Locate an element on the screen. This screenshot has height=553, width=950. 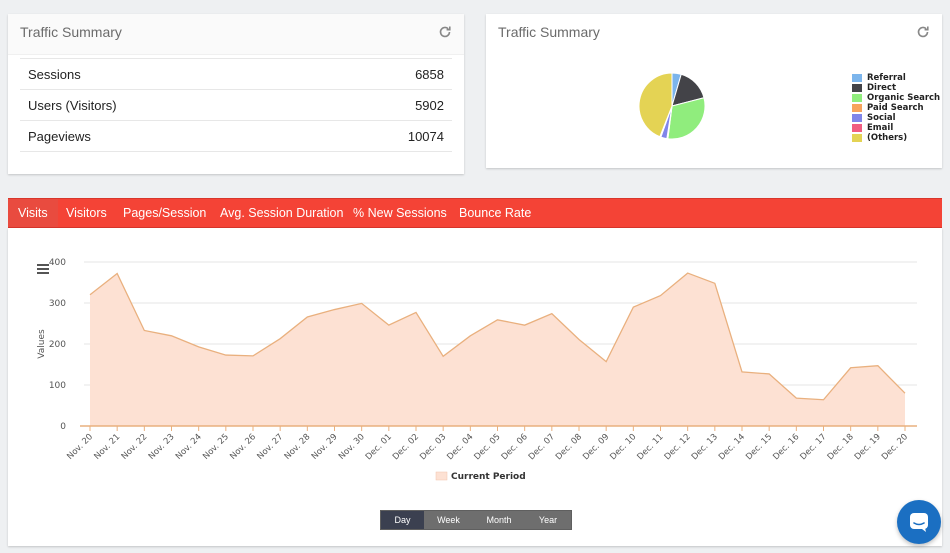
x-tick-label: Dec. 13 is located at coordinates (705, 447).